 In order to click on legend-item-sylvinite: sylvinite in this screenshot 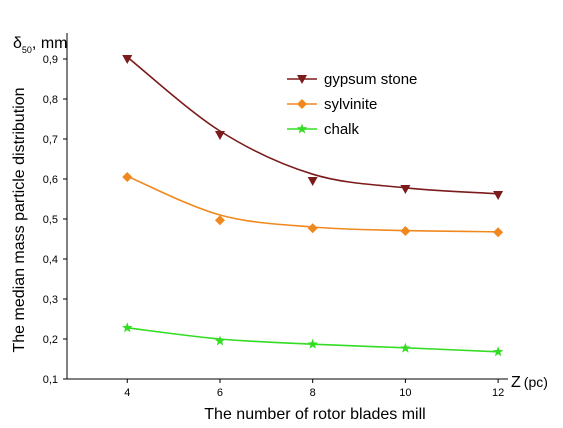, I will do `click(332, 104)`.